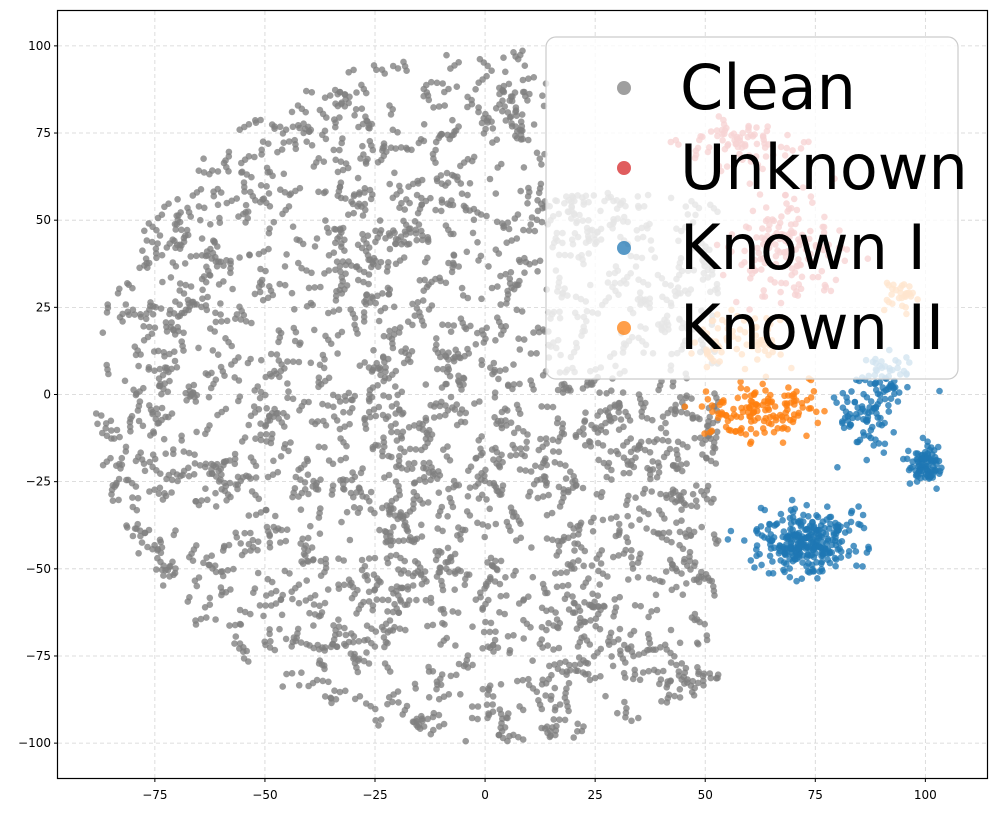  I want to click on y-tick-label: 100, so click(39, 46).